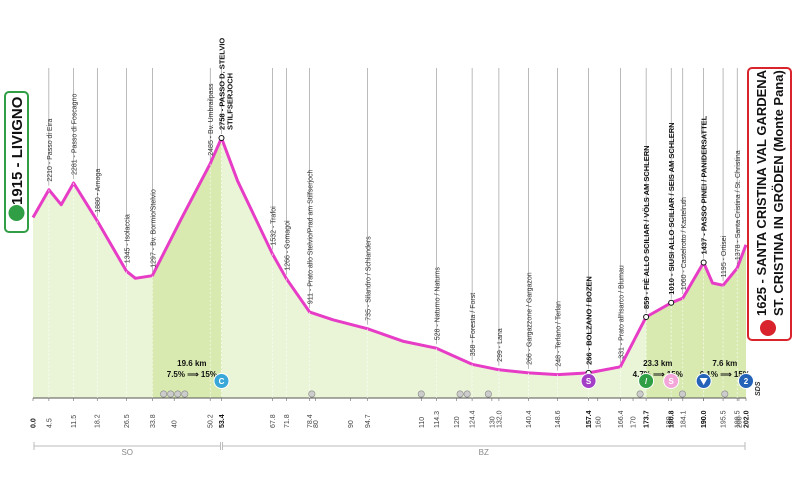  Describe the element at coordinates (724, 419) in the screenshot. I see `km-label: 195.5` at that location.